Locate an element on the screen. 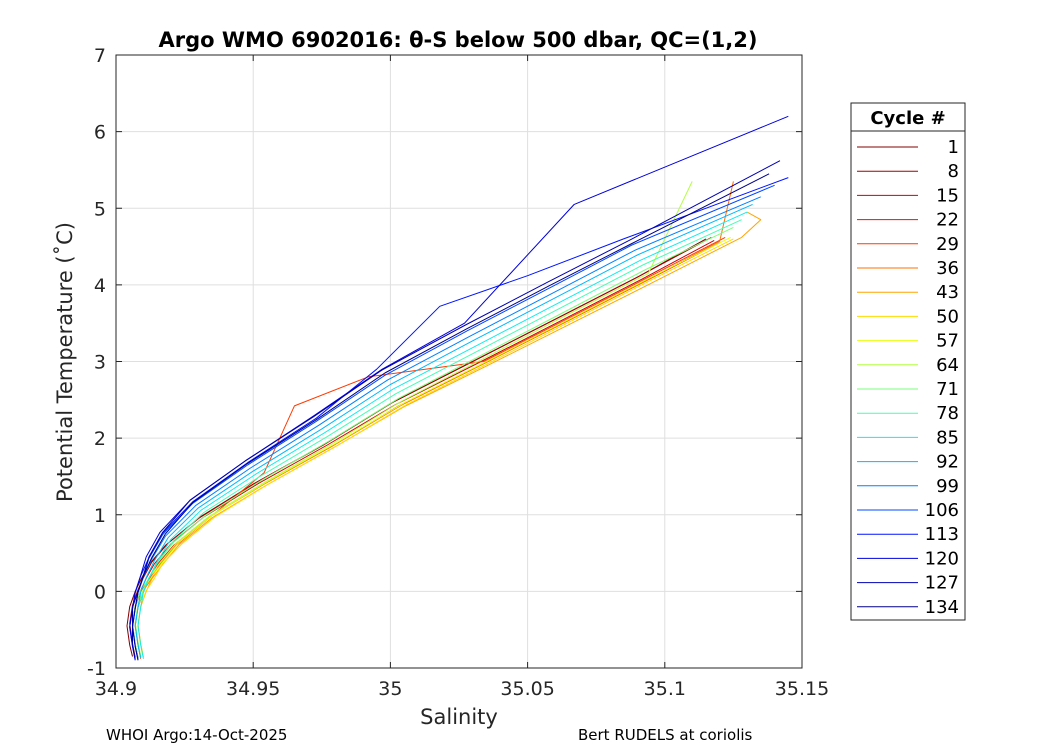 The width and height of the screenshot is (1050, 750). y-tick-label: 7 is located at coordinates (100, 56).